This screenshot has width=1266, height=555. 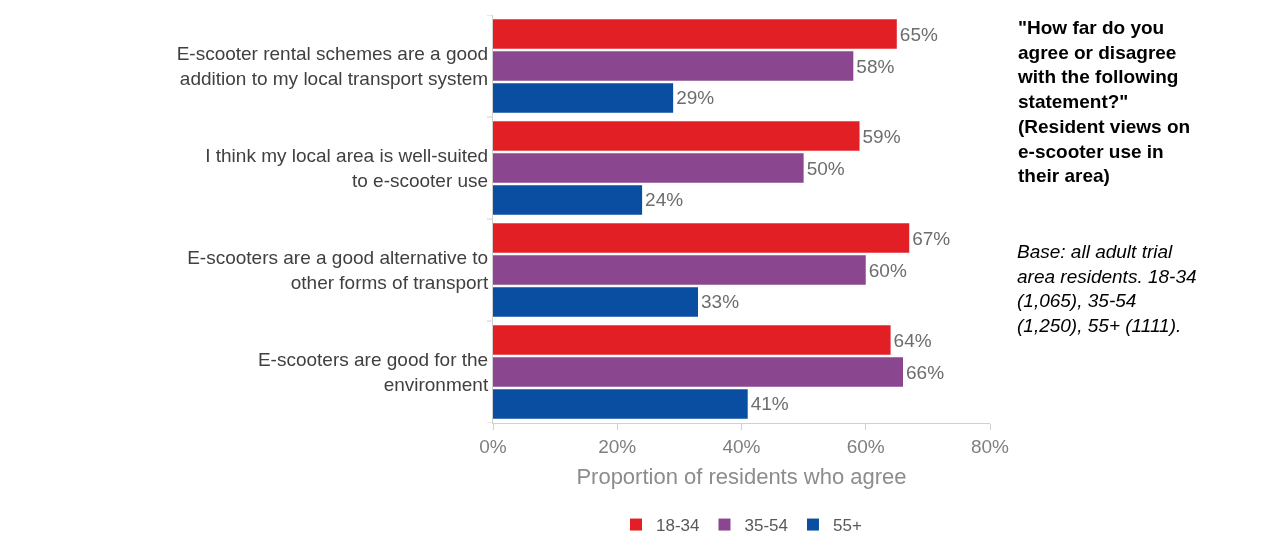 What do you see at coordinates (918, 34) in the screenshot?
I see `data-label: 65%` at bounding box center [918, 34].